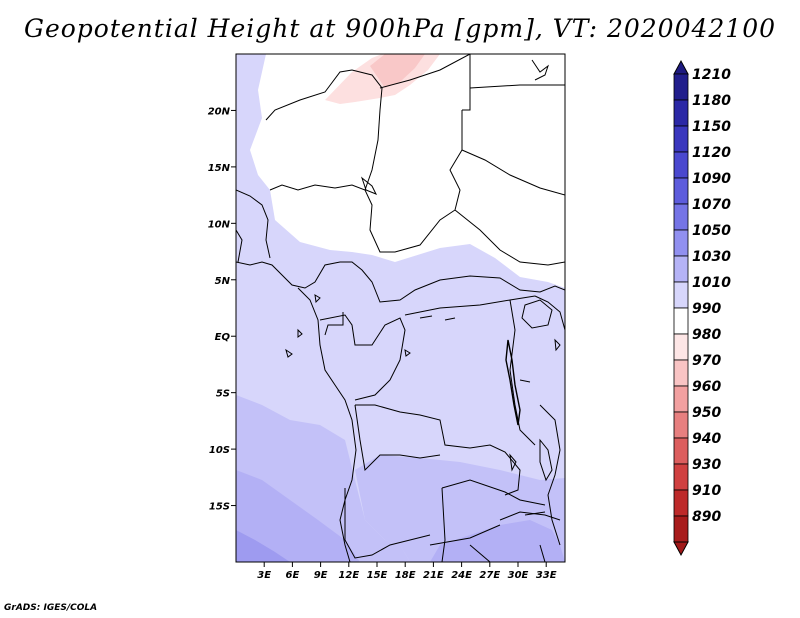 The height and width of the screenshot is (618, 800). What do you see at coordinates (219, 507) in the screenshot?
I see `lat-tick-label: 15S` at bounding box center [219, 507].